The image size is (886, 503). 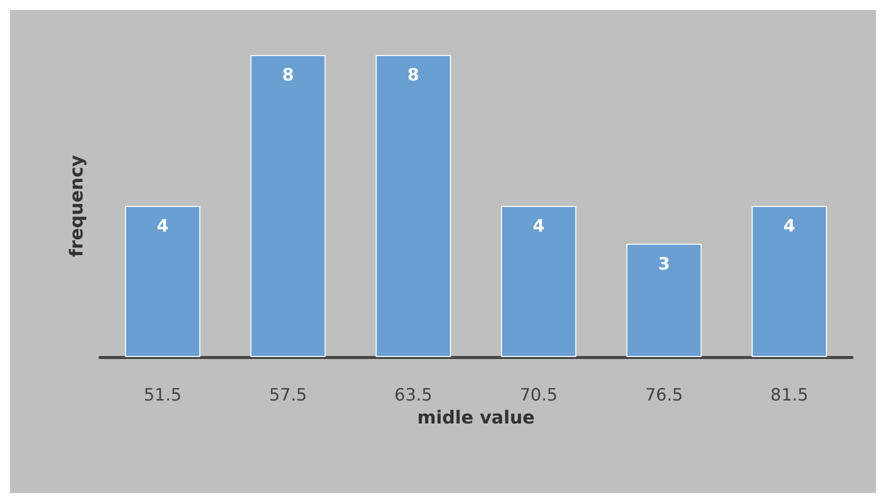 I want to click on x-tick-label: 57.5, so click(x=288, y=396).